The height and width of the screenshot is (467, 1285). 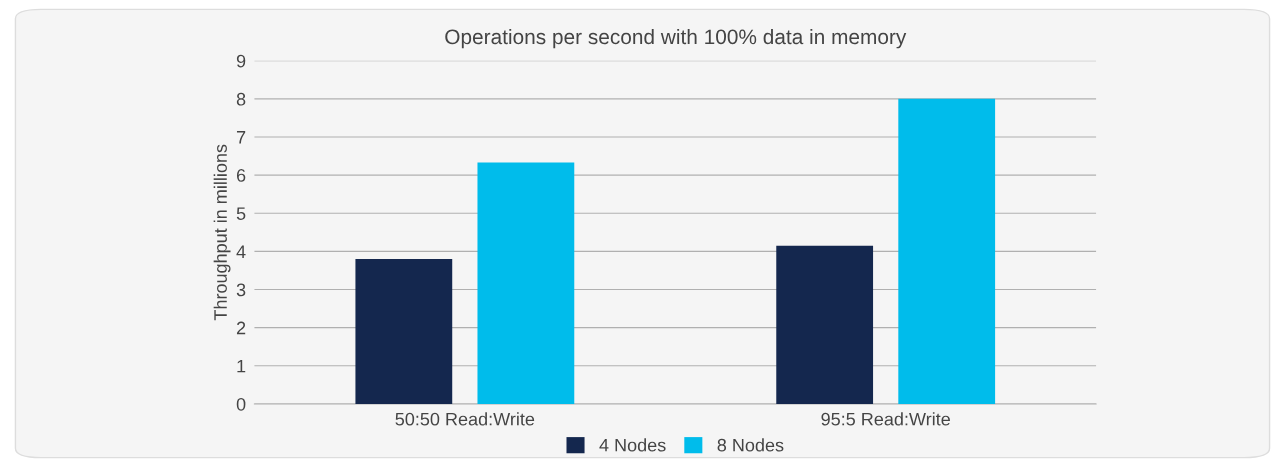 I want to click on legend-label: 4 Nodes, so click(x=632, y=445).